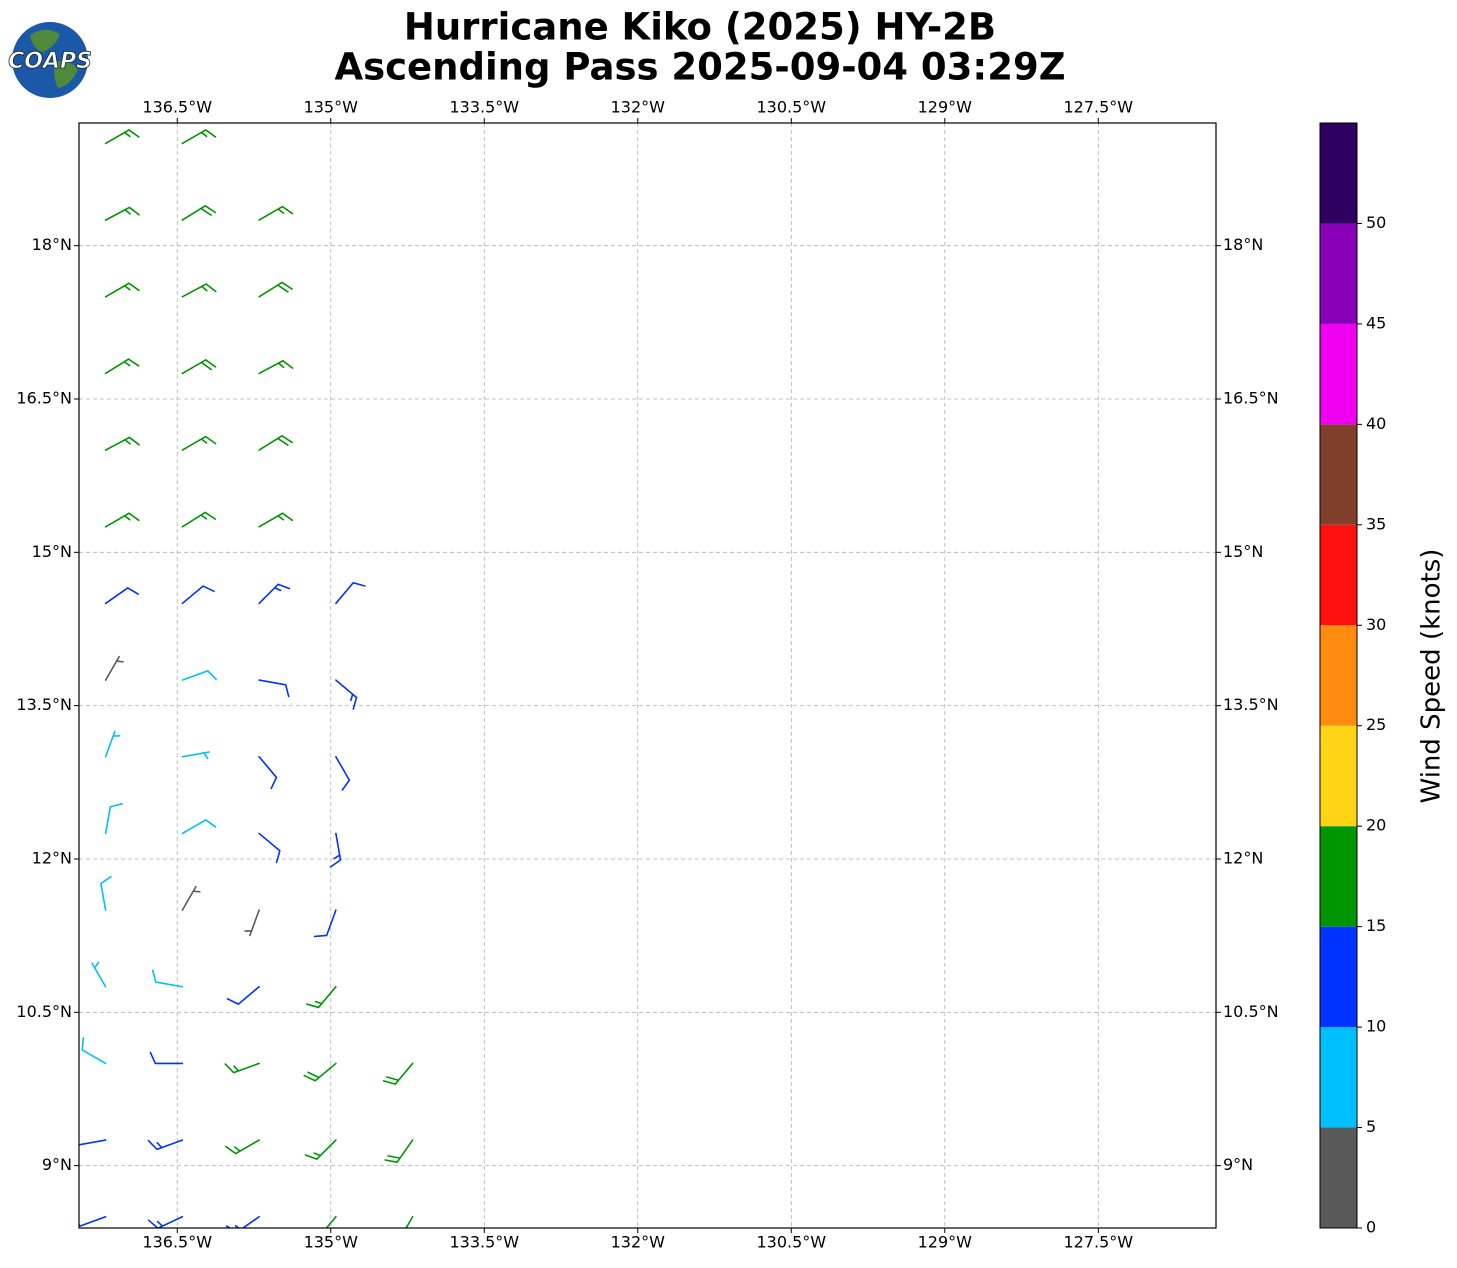 The width and height of the screenshot is (1457, 1268). I want to click on colorbar-tick-label: 35, so click(1376, 523).